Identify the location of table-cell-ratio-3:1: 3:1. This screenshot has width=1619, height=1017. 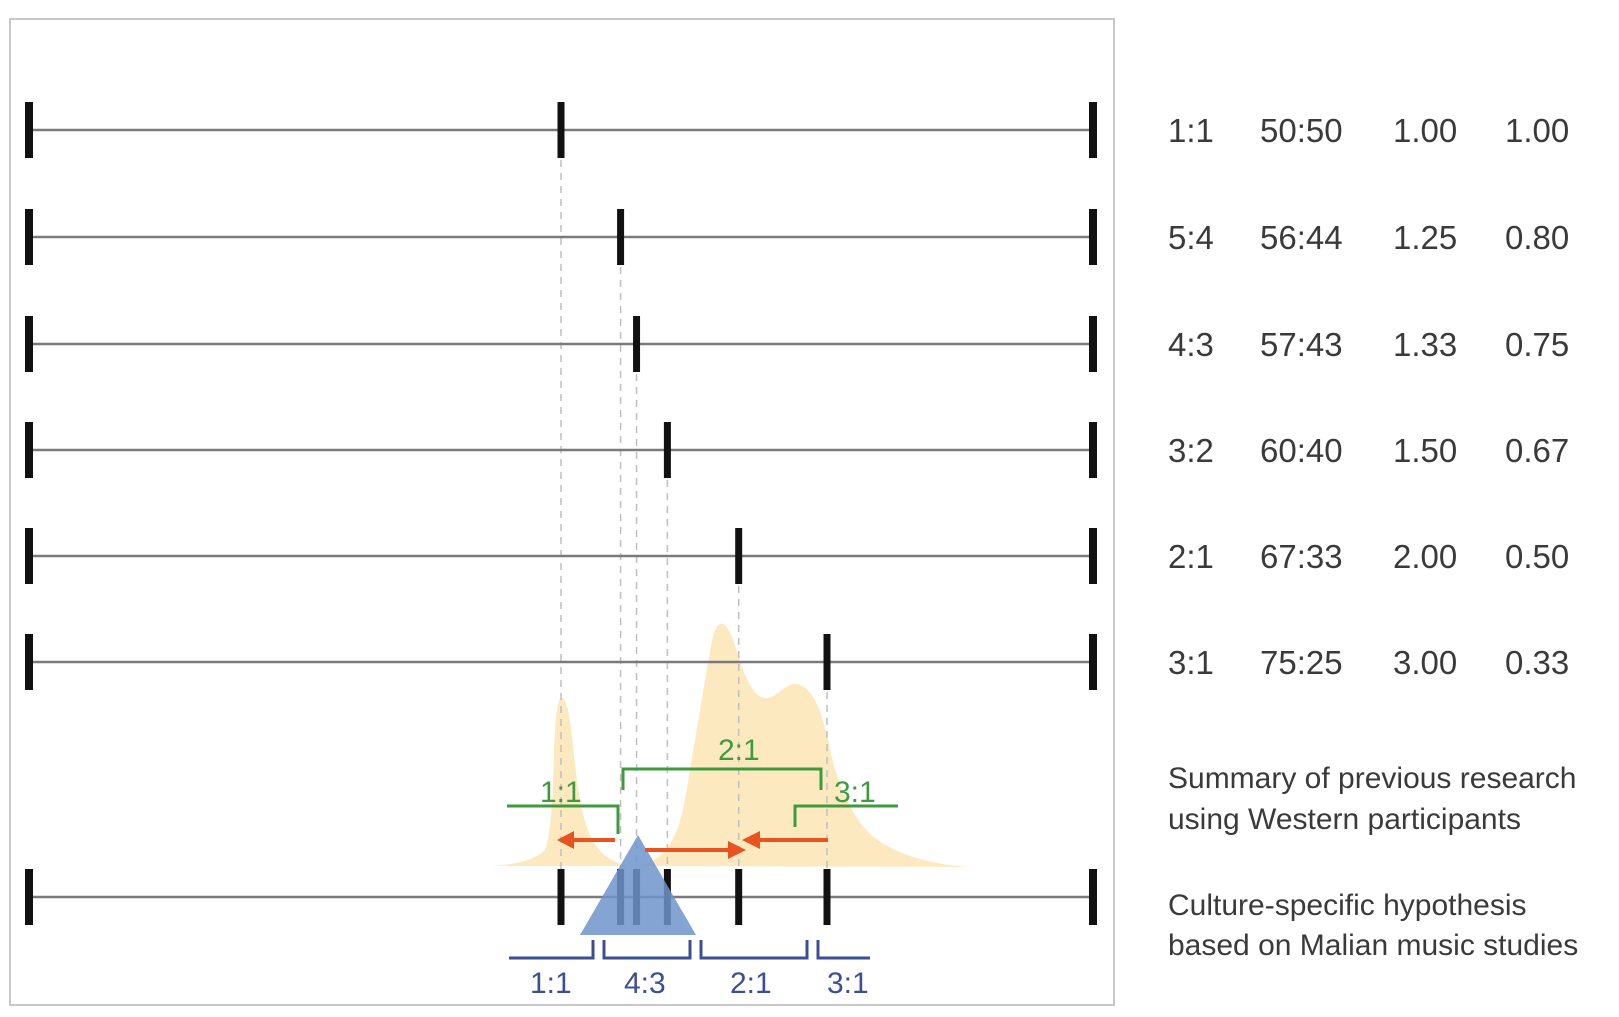
(1191, 662).